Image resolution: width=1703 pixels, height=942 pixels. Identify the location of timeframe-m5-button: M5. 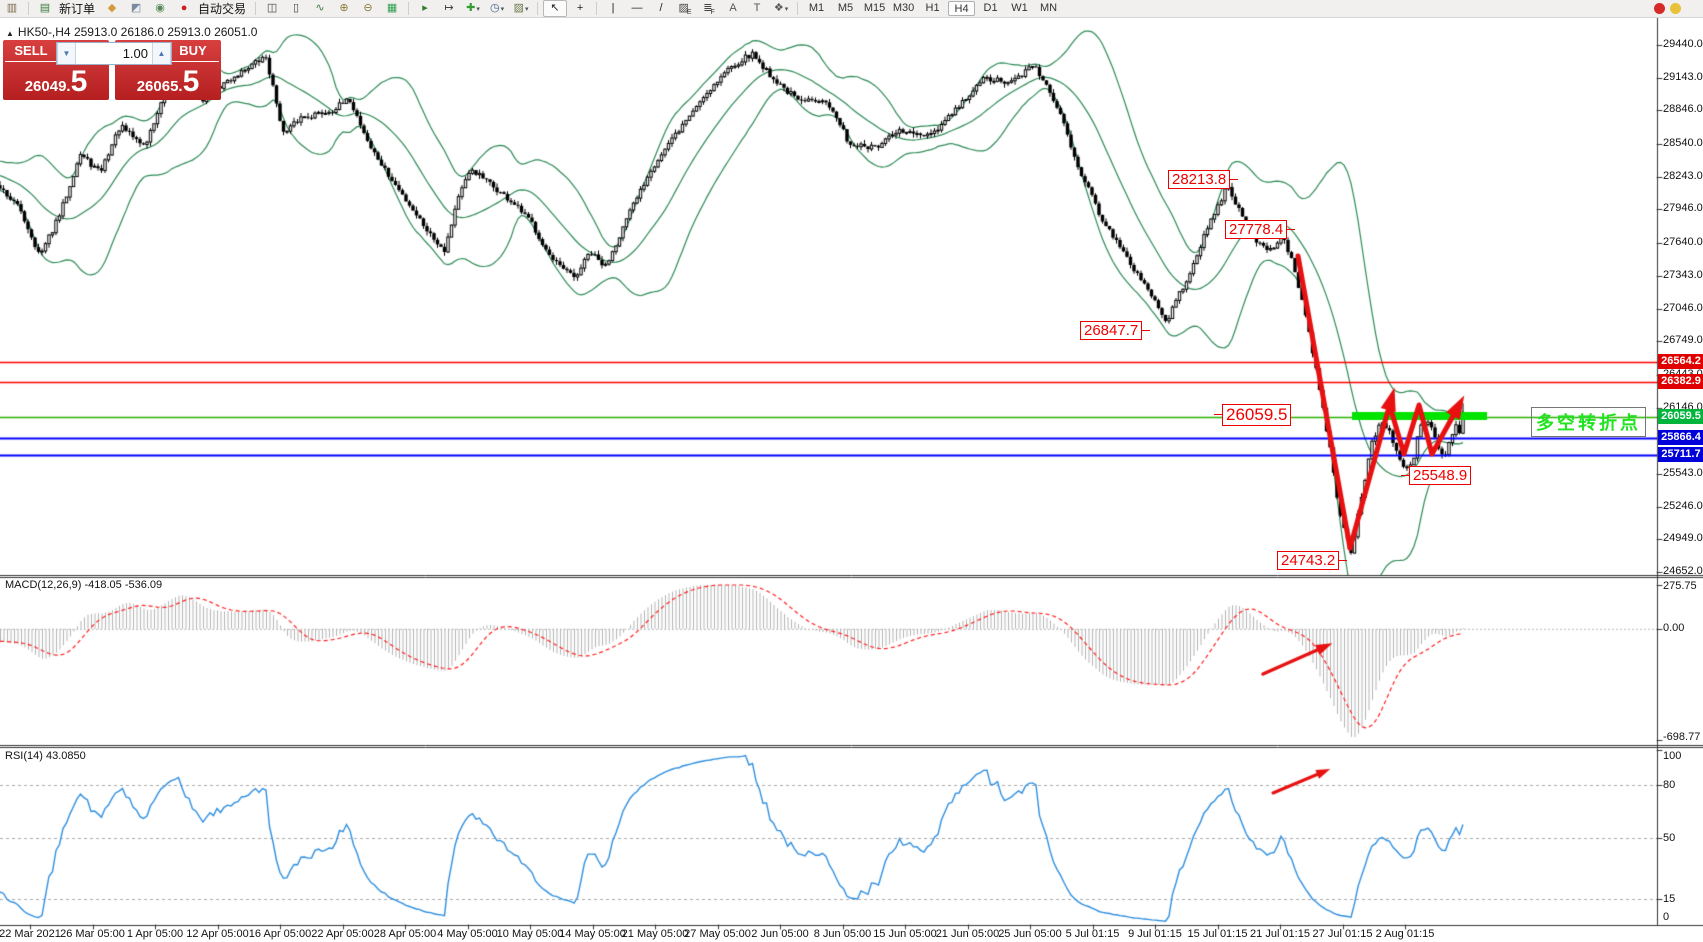
(845, 8).